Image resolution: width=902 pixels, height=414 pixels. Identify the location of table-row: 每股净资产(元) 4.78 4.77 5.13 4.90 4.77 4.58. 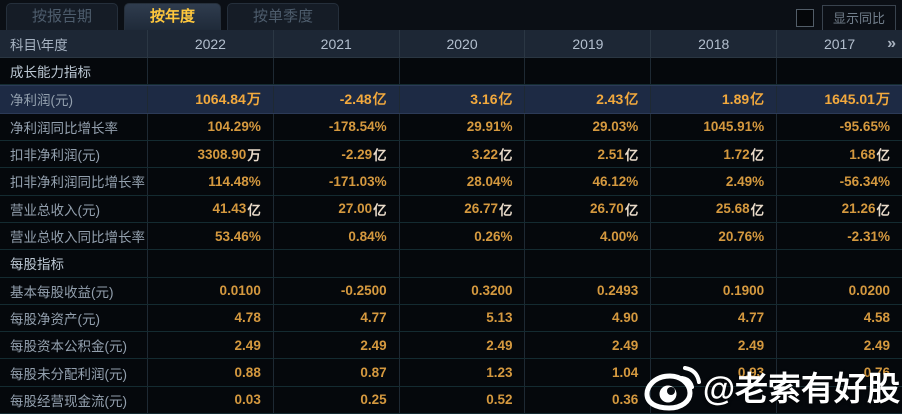
(451, 318).